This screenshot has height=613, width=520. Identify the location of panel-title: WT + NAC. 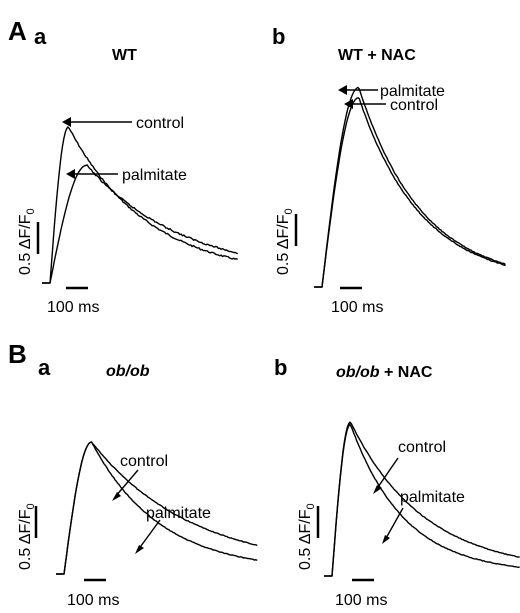
(377, 55).